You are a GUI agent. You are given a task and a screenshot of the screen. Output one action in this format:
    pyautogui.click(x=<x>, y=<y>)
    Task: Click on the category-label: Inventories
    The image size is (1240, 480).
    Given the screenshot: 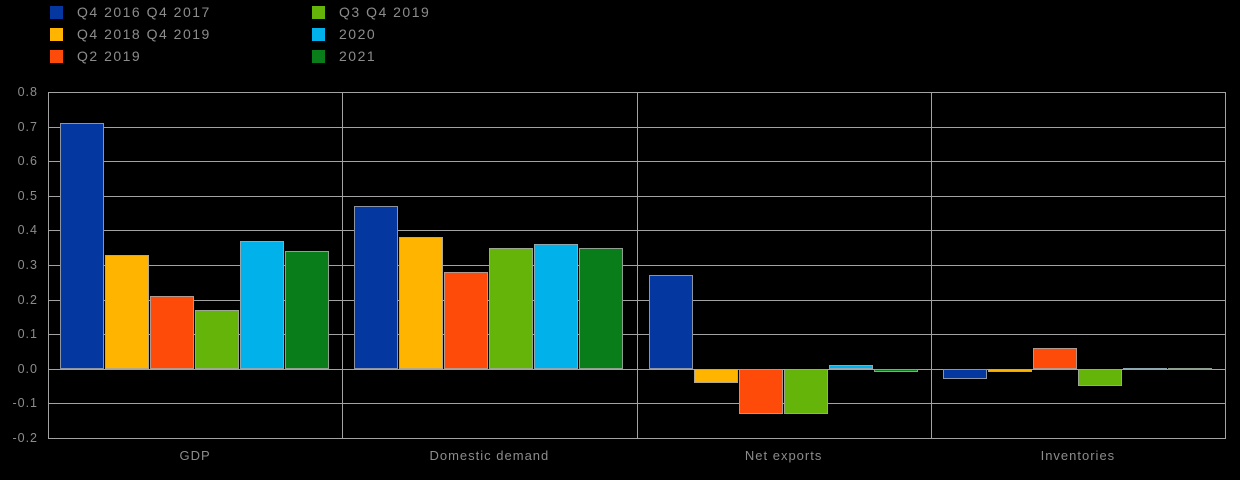 What is the action you would take?
    pyautogui.click(x=1078, y=455)
    